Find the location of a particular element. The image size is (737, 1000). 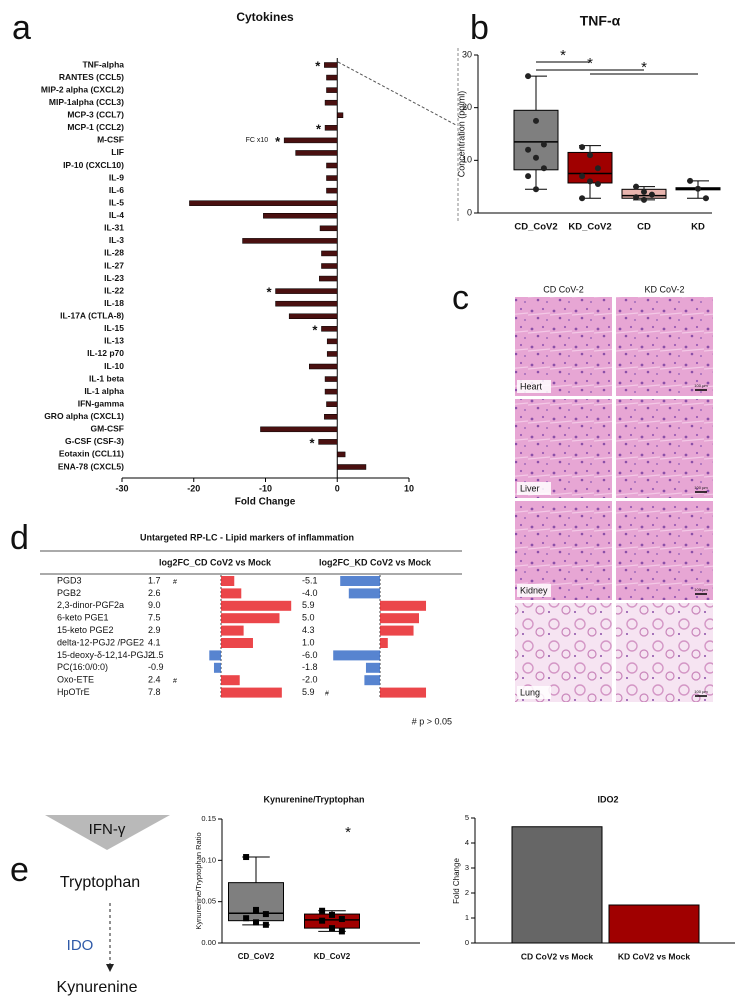

value-label: -4.0 is located at coordinates (310, 593).